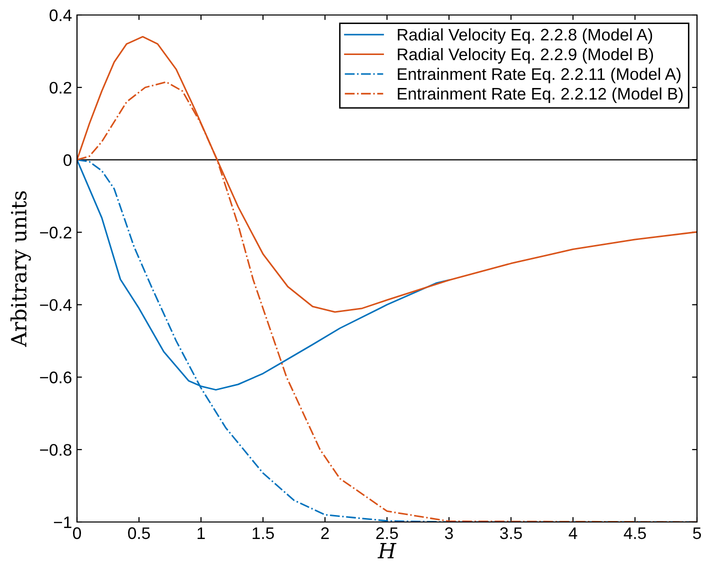 This screenshot has height=568, width=703. Describe the element at coordinates (77, 533) in the screenshot. I see `x-tick-label: 0` at that location.